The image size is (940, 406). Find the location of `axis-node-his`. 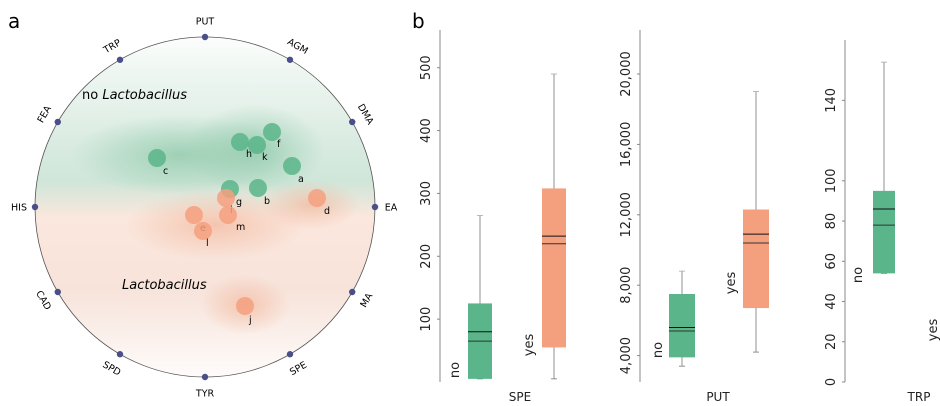

axis-node-his is located at coordinates (35, 207).